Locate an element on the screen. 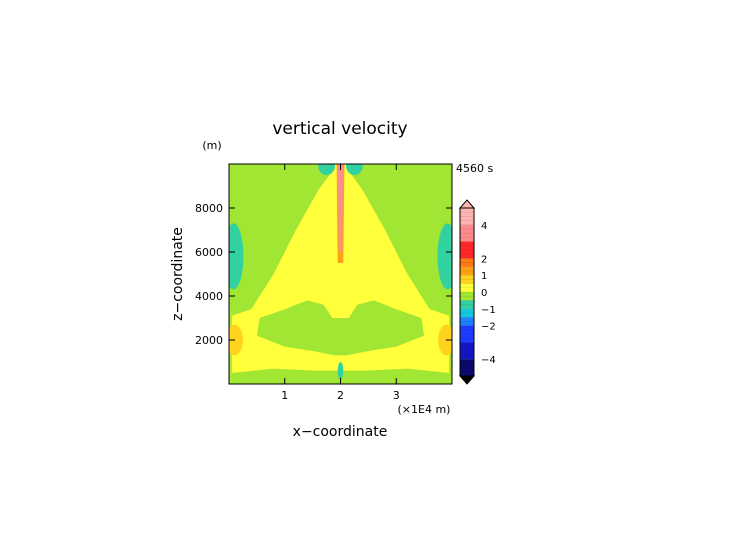 The image size is (752, 536). y-tick-label: 6000 is located at coordinates (209, 252).